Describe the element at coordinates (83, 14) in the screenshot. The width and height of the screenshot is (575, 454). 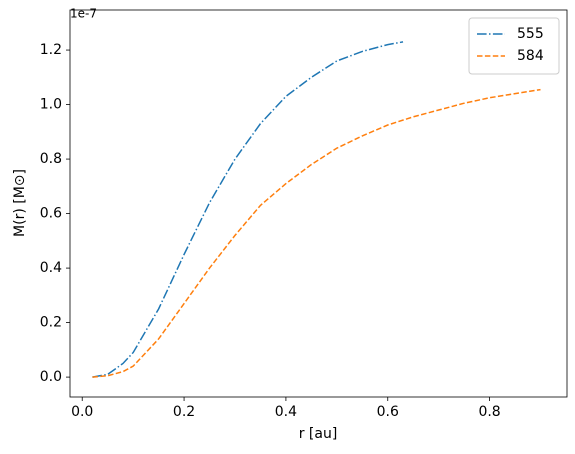
I see `y-offset-label: 1e-7` at that location.